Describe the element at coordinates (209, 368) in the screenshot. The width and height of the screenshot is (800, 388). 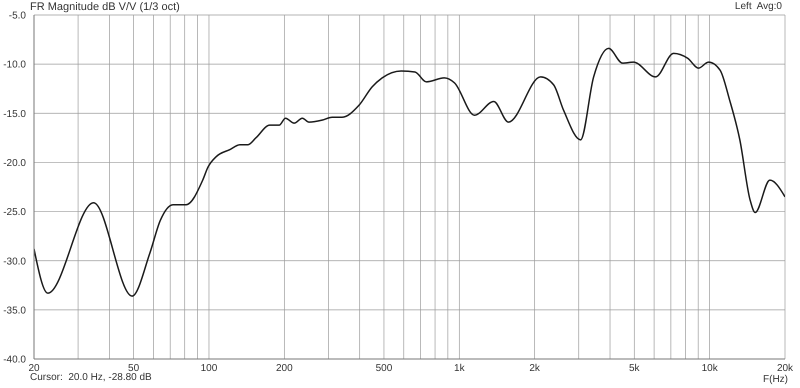
I see `x-tick-label: 100` at that location.